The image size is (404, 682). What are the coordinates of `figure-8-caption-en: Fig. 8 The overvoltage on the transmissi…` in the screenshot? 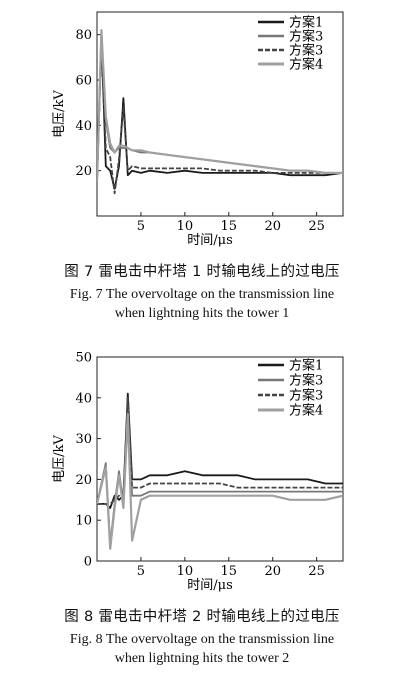 It's located at (202, 649).